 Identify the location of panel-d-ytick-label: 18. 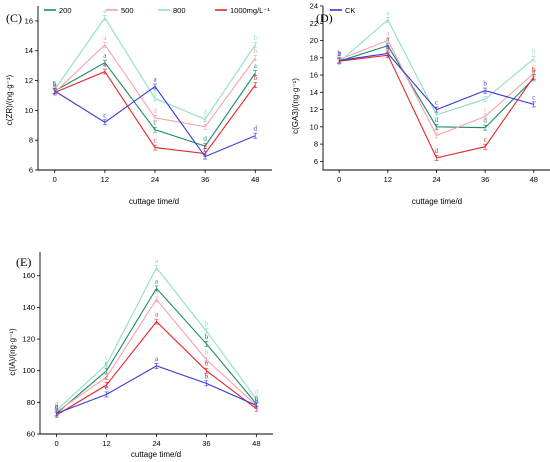
(314, 57).